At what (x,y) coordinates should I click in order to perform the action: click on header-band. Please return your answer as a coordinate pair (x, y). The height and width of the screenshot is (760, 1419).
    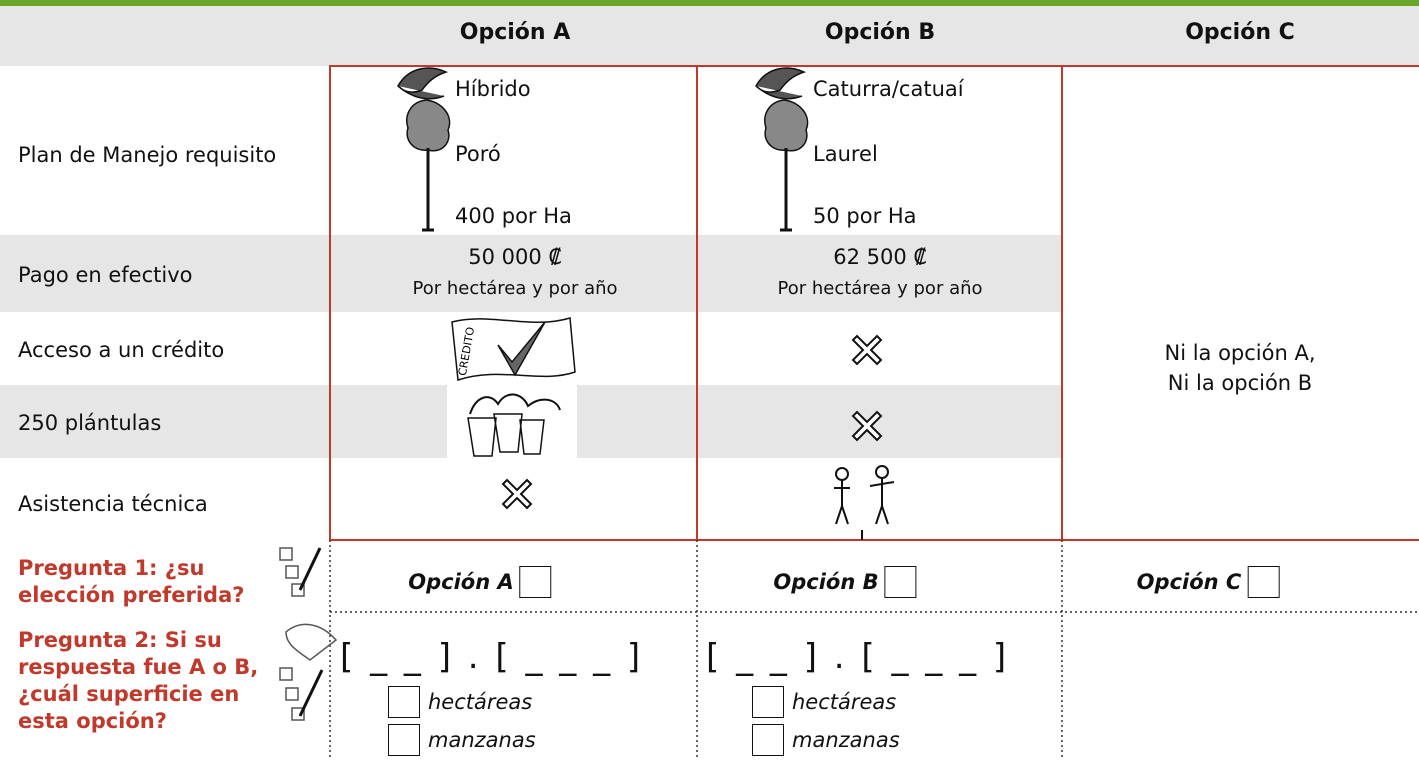
    Looking at the image, I should click on (709, 36).